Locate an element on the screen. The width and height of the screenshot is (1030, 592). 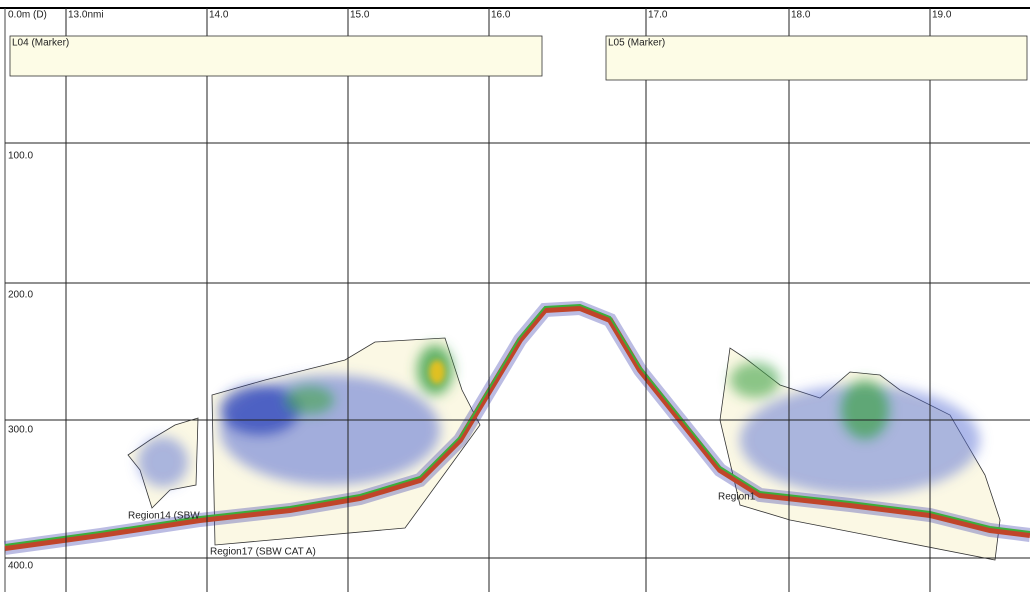
origin-label: 0.0m (D) is located at coordinates (27, 15).